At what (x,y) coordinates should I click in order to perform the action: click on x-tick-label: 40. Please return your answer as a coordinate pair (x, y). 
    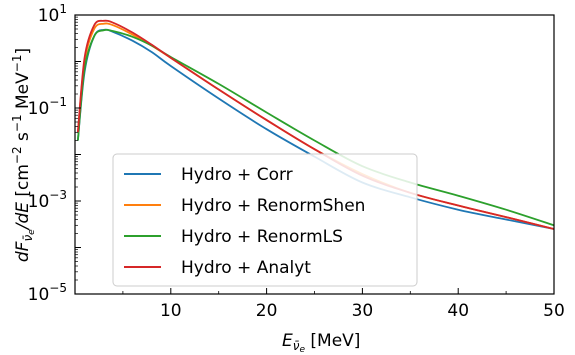
    Looking at the image, I should click on (458, 311).